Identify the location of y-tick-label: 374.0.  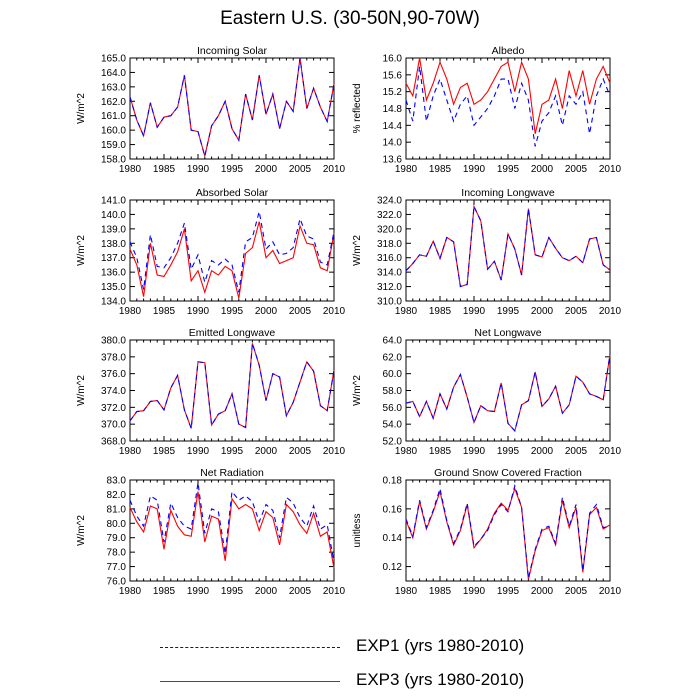
(113, 391).